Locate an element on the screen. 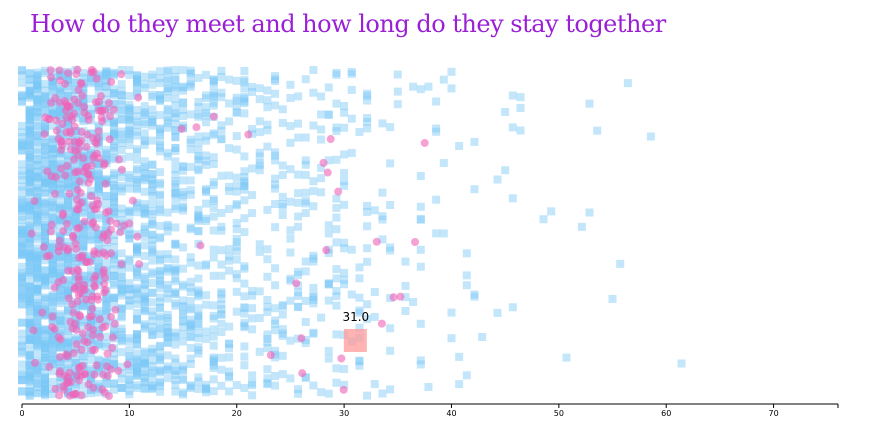 The height and width of the screenshot is (438, 872). highlight-label: 31.0 is located at coordinates (355, 317).